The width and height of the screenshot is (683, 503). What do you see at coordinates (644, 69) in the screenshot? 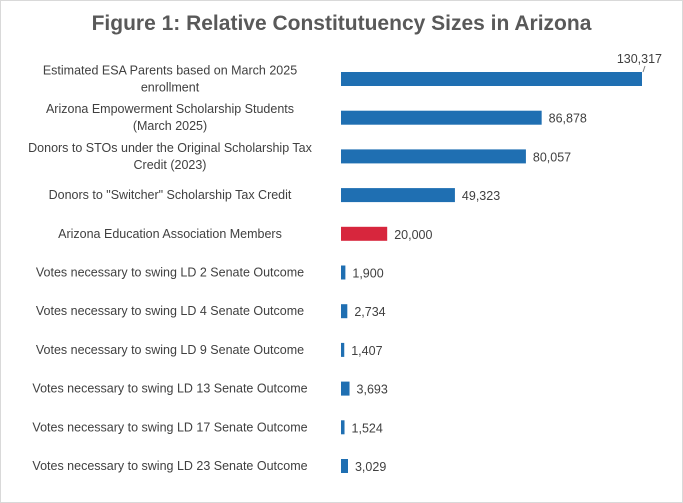
I see `value-label-leader-line` at bounding box center [644, 69].